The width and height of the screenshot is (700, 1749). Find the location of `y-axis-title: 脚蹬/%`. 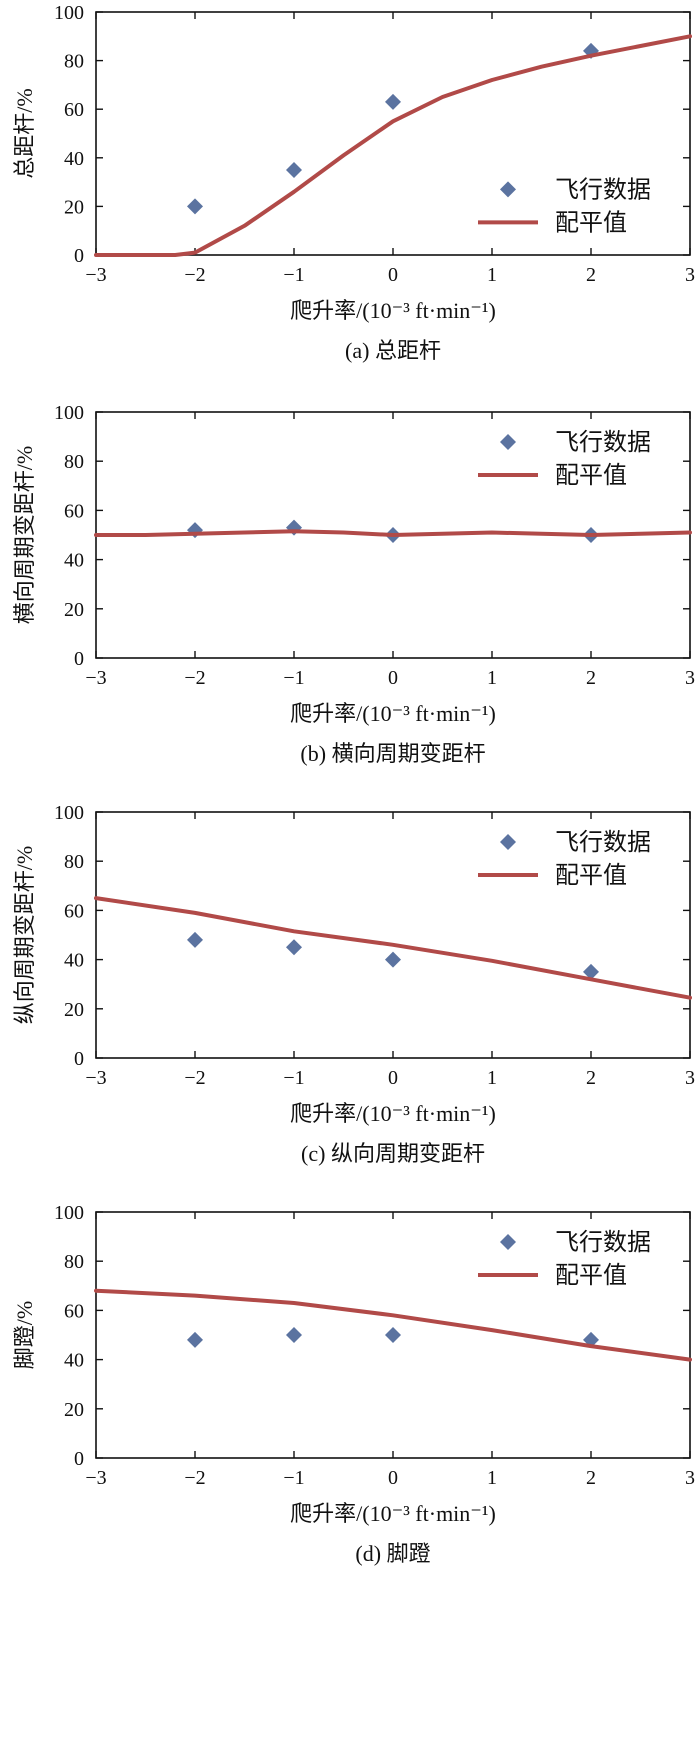

y-axis-title: 脚蹬/% is located at coordinates (24, 1335).